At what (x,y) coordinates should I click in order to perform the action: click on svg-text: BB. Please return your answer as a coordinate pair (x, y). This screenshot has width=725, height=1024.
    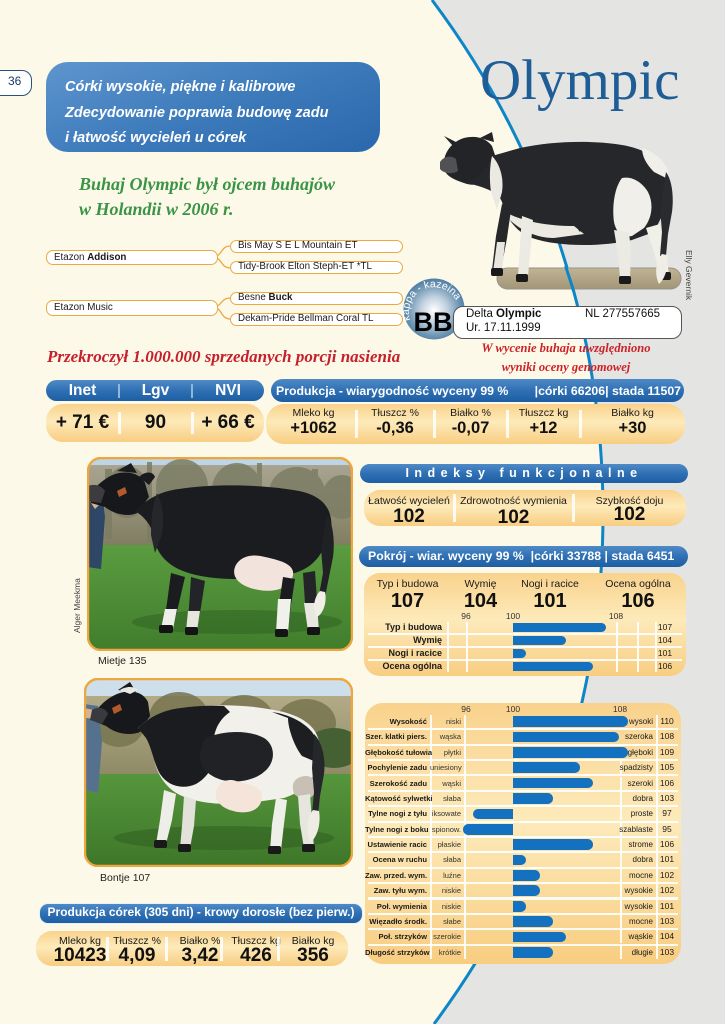
    Looking at the image, I should click on (433, 322).